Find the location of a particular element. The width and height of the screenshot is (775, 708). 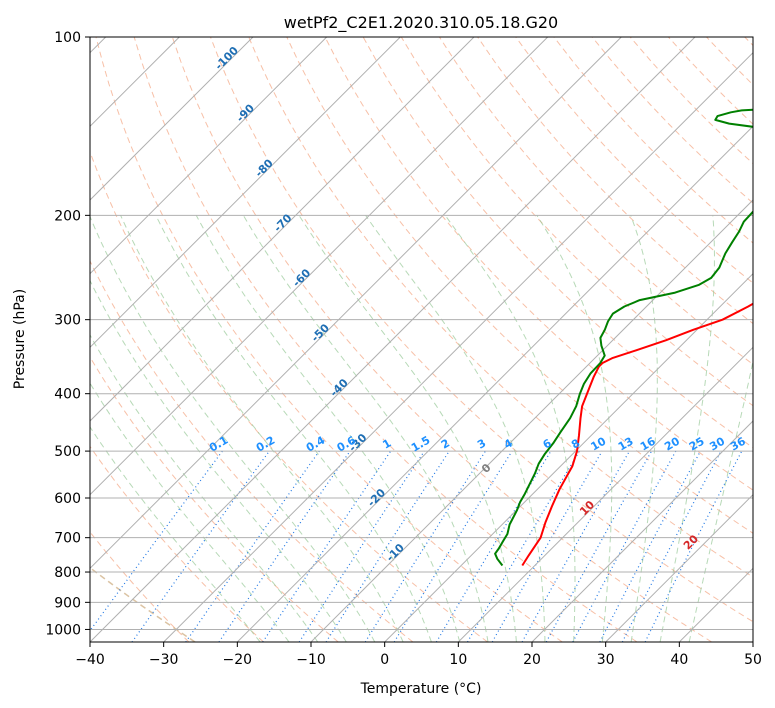

y-tick-label: 100 is located at coordinates (67, 38).